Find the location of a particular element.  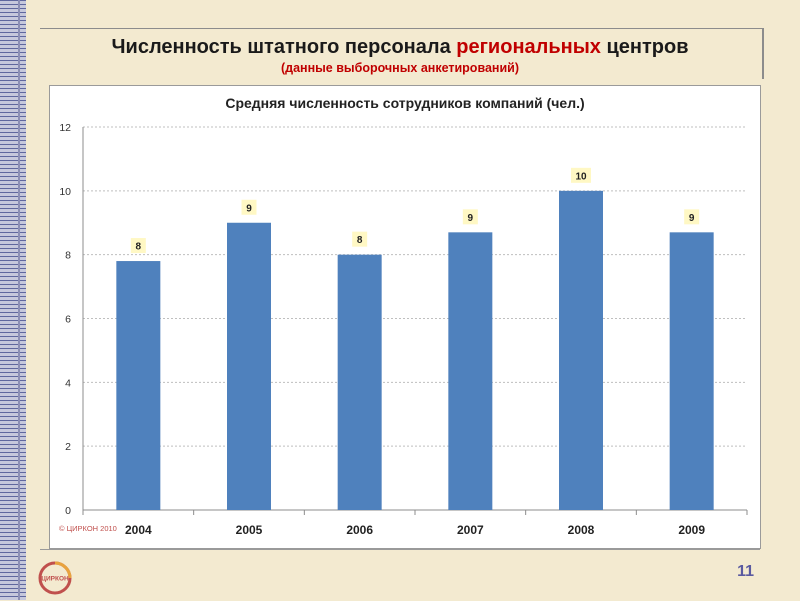

header-frame is located at coordinates (402, 53).